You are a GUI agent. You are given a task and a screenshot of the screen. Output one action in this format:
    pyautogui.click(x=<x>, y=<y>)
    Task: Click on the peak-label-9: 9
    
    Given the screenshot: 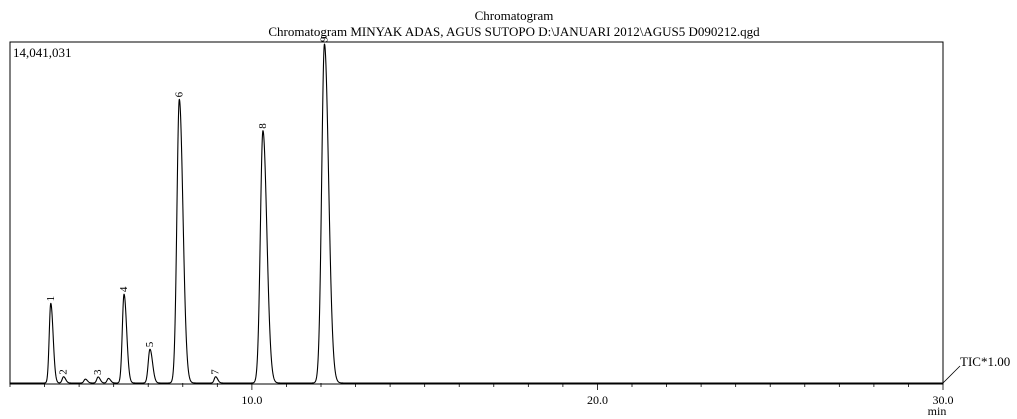 What is the action you would take?
    pyautogui.click(x=324, y=39)
    